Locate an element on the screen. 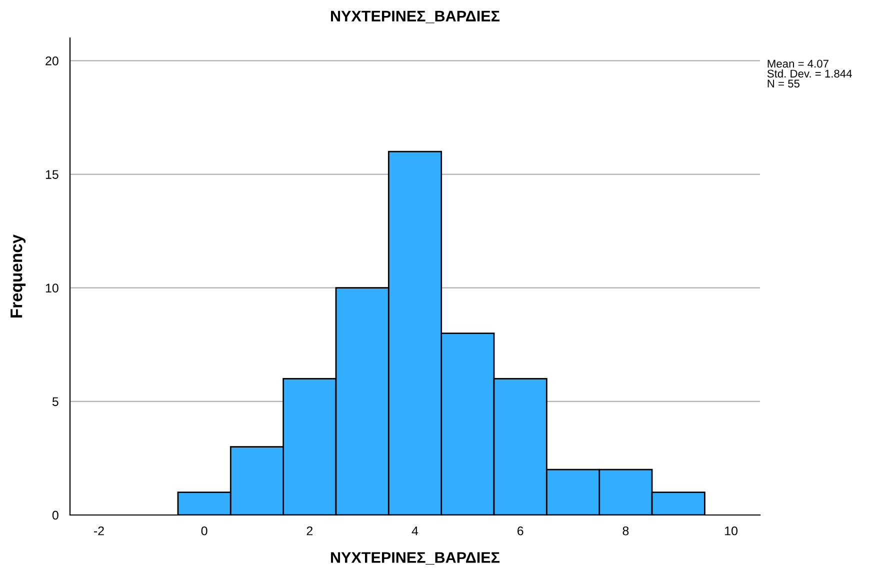  x-axis-title: ΝΥΧΤΕΡΙΝΕΣ_ΒΑΡΔΙΕΣ is located at coordinates (415, 558).